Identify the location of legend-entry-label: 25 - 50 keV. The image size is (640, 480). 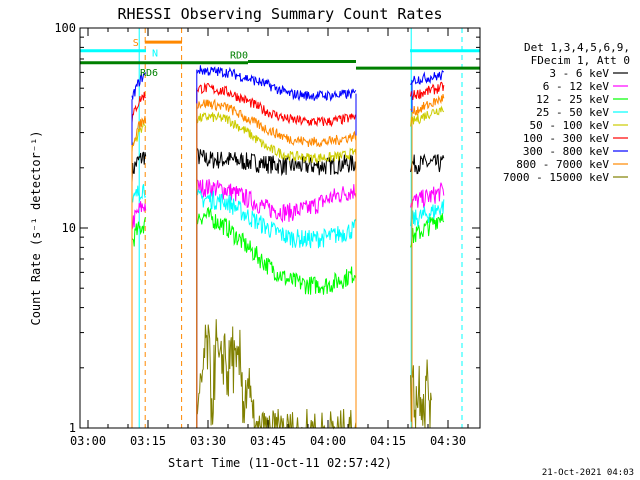
(572, 112).